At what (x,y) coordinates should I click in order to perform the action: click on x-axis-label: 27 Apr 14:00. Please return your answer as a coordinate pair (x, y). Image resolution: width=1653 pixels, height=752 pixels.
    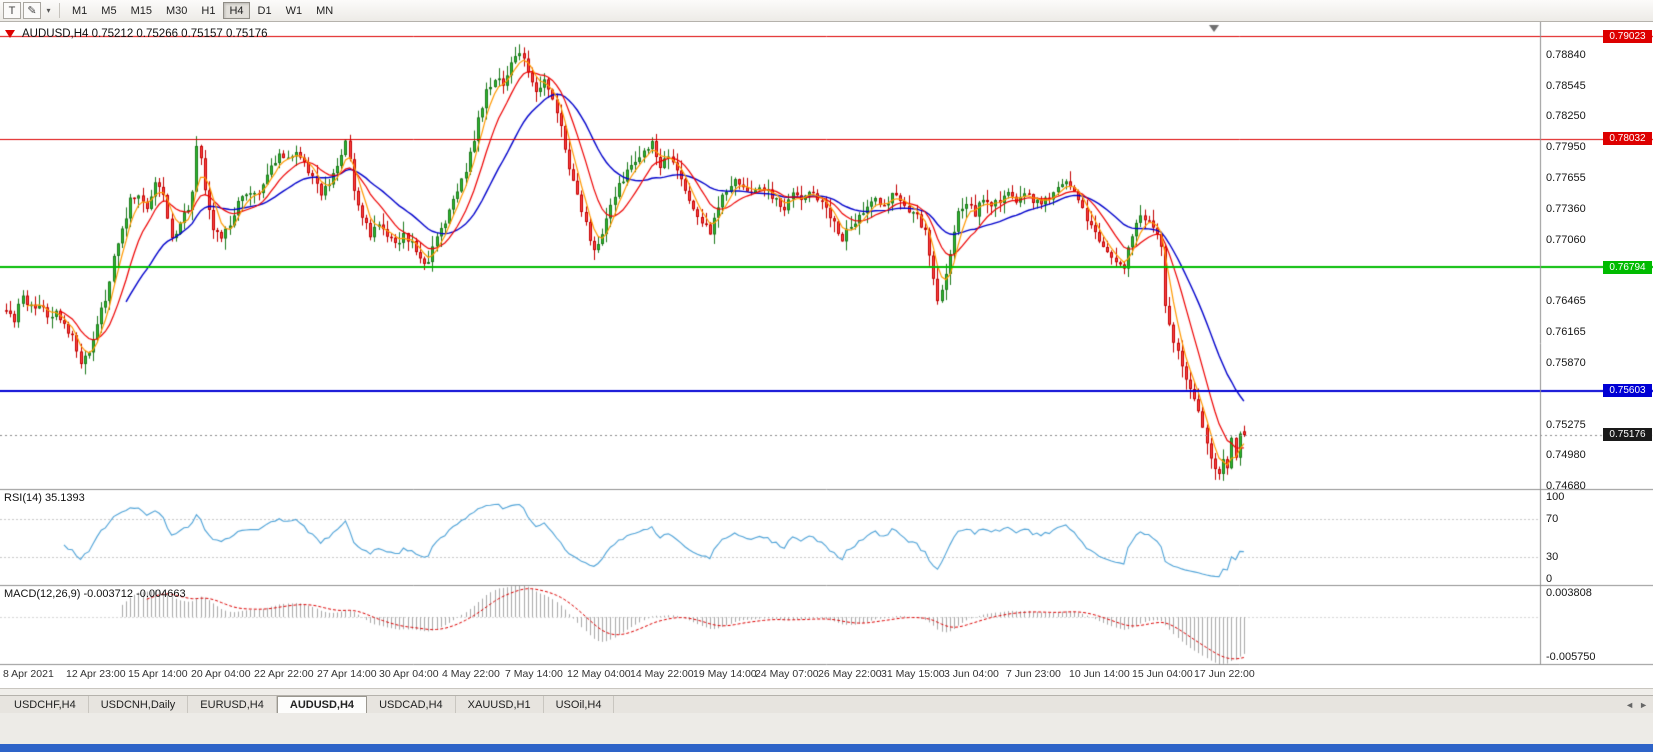
    Looking at the image, I should click on (347, 674).